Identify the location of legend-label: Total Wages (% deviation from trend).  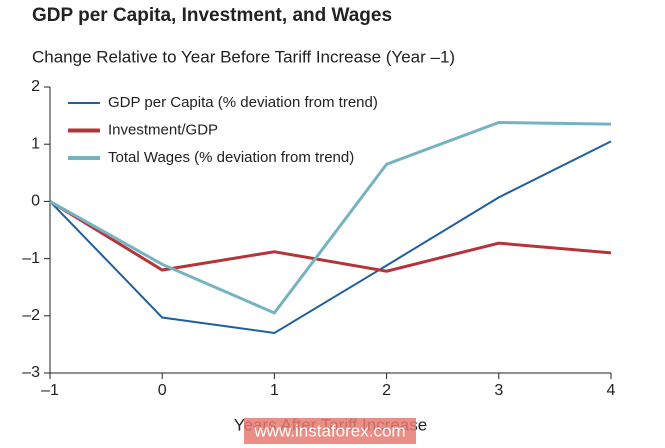
(231, 157).